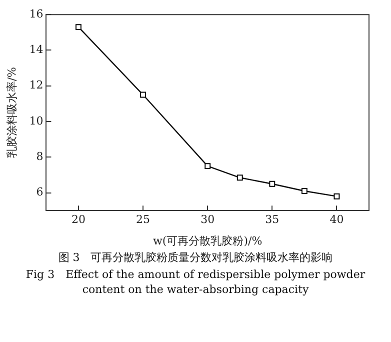 This screenshot has height=342, width=391. Describe the element at coordinates (40, 192) in the screenshot. I see `y-tick-label: 6` at that location.